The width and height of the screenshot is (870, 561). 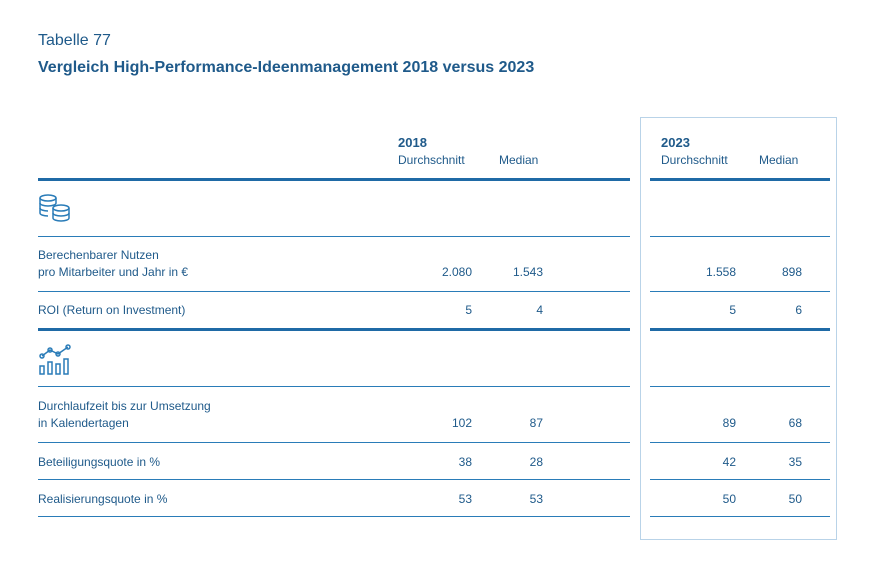 What do you see at coordinates (431, 160) in the screenshot?
I see `header-2018-average: Durchschnitt` at bounding box center [431, 160].